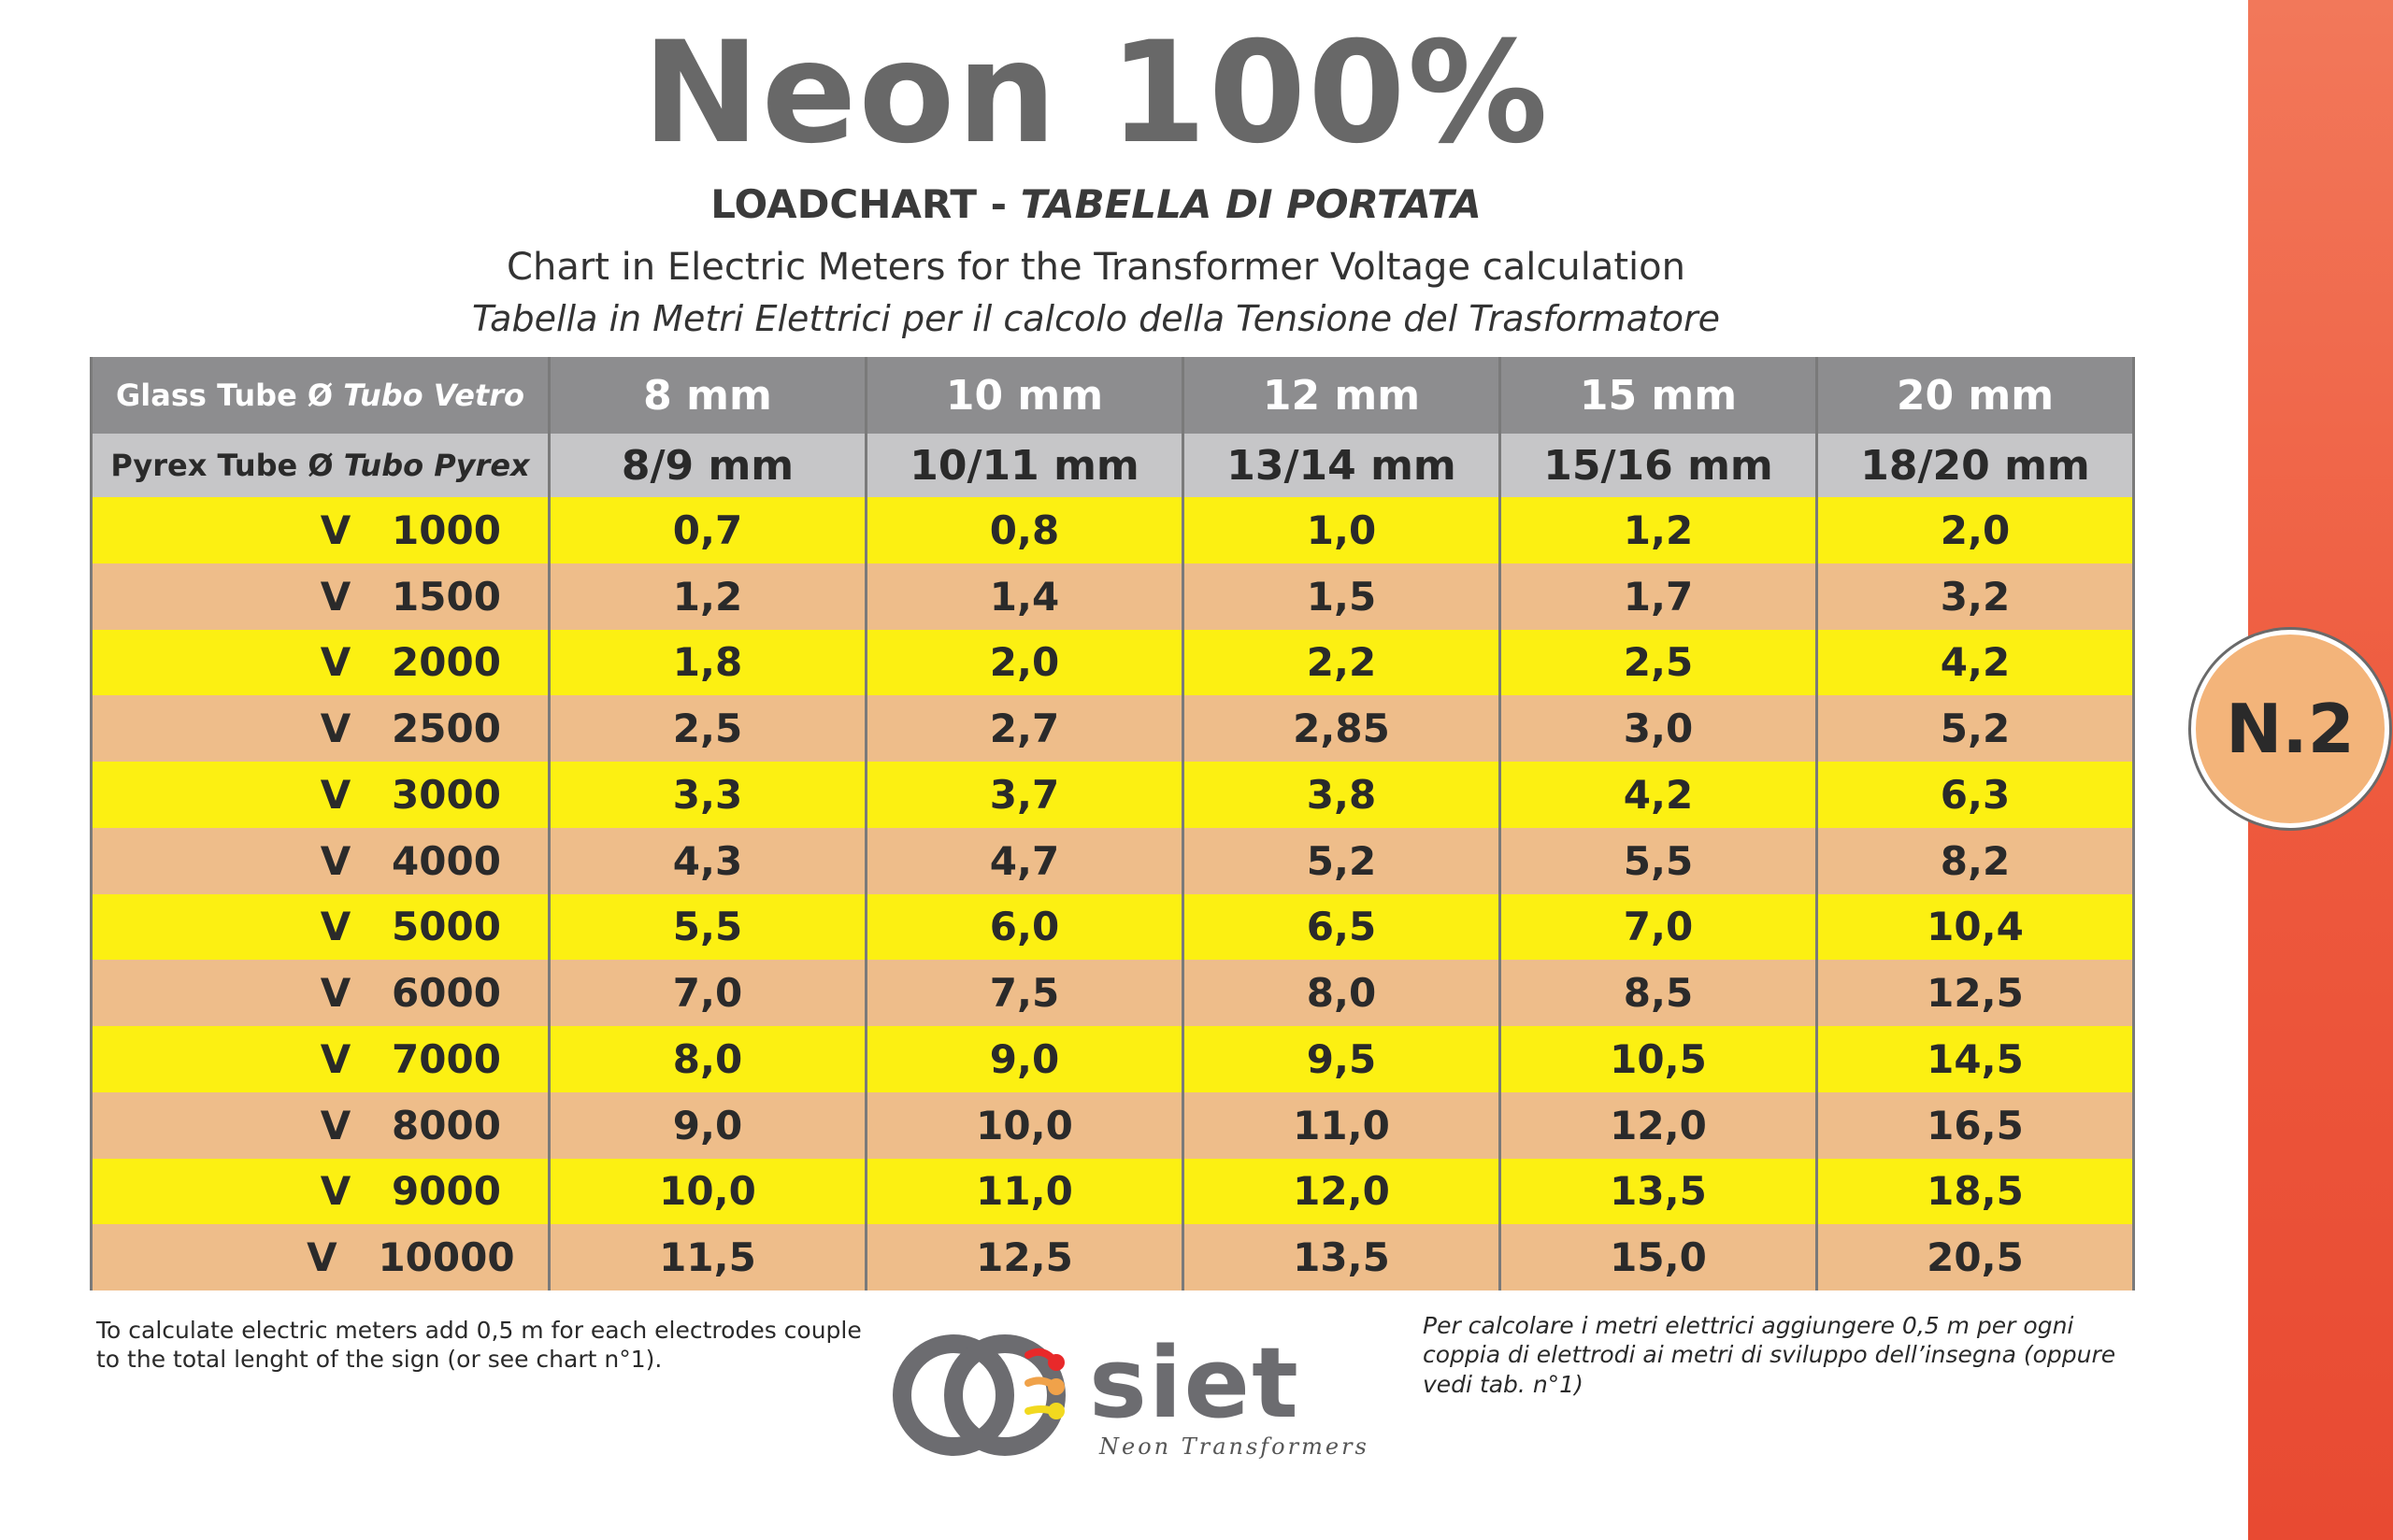  I want to click on voltage-value: 4000, so click(447, 860).